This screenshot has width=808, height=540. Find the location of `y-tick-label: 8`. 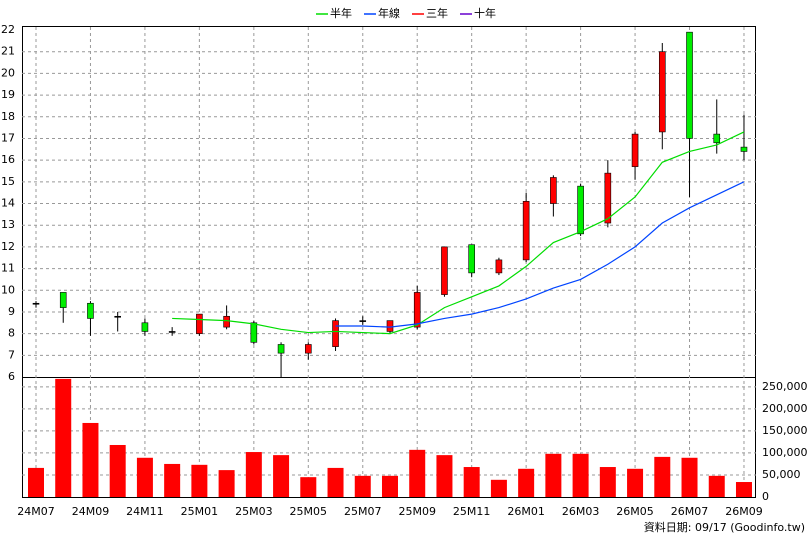

y-tick-label: 8 is located at coordinates (11, 333).